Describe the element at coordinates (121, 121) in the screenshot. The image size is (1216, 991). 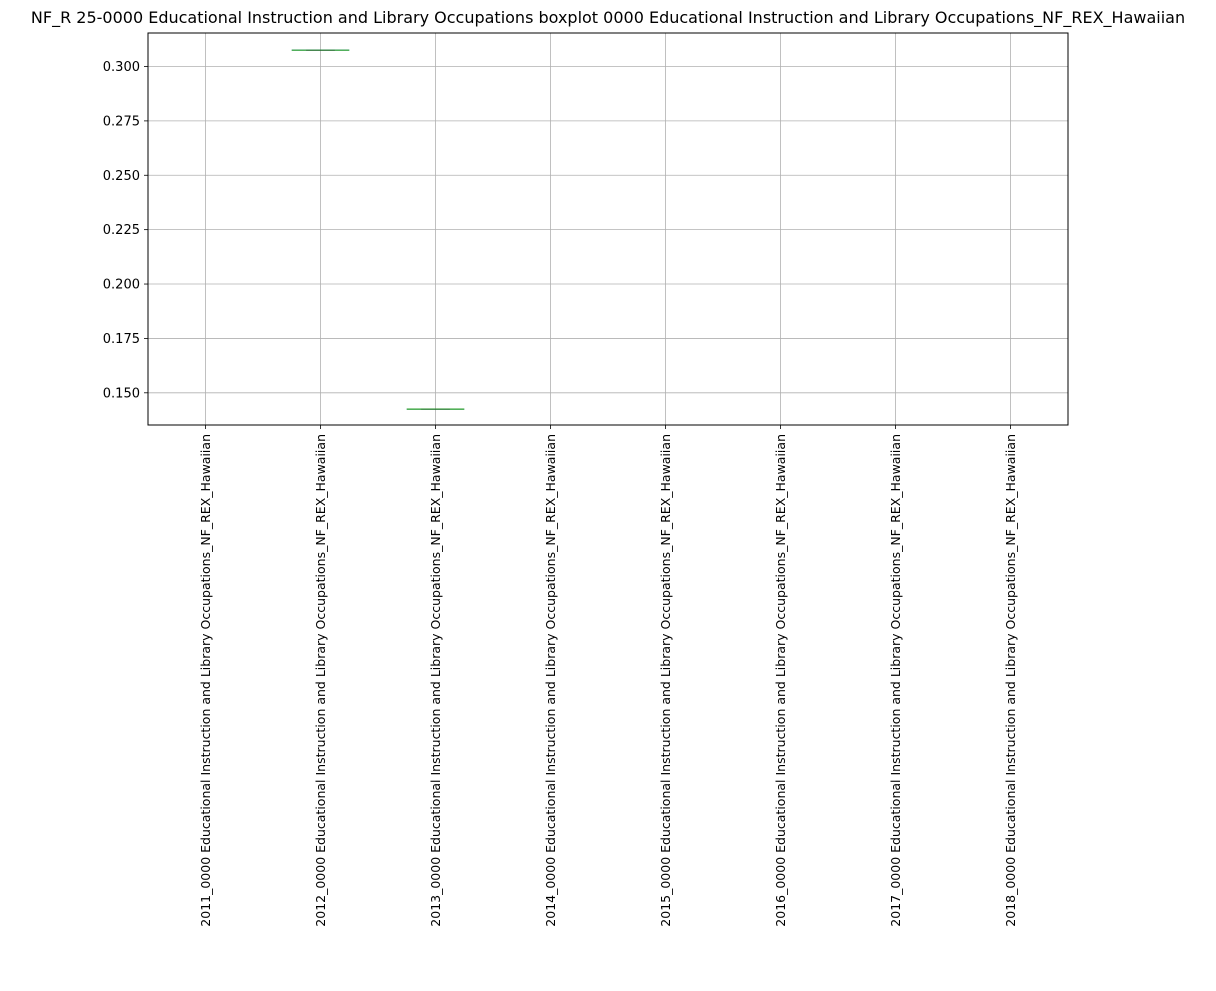
I see `y-tick-label: 0.275` at that location.